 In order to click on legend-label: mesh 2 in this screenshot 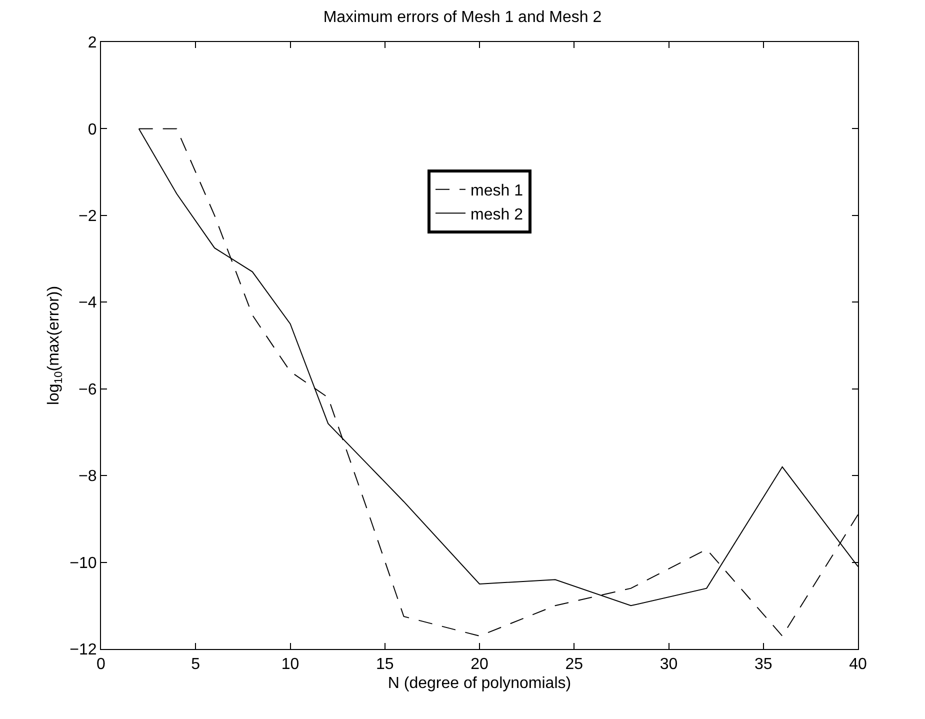, I will do `click(497, 215)`.